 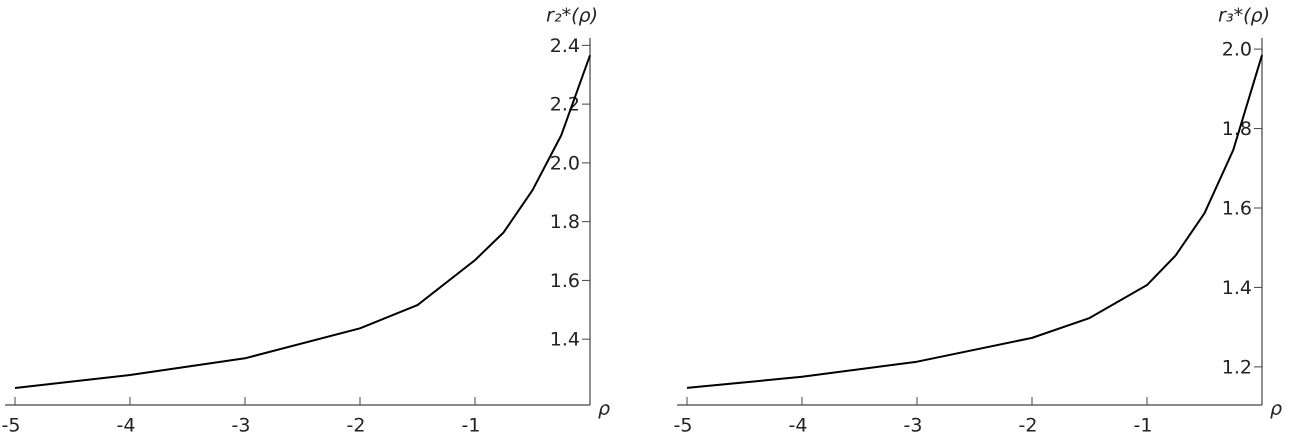 What do you see at coordinates (1244, 16) in the screenshot?
I see `y-axis-label: r₃*(ρ)` at bounding box center [1244, 16].